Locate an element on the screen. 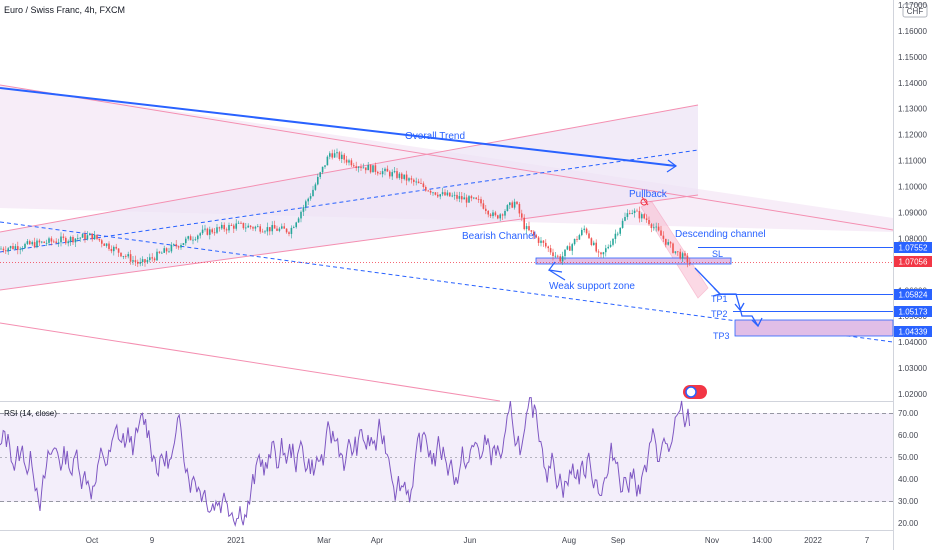 This screenshot has height=550, width=932. descending-channel is located at coordinates (674, 250).